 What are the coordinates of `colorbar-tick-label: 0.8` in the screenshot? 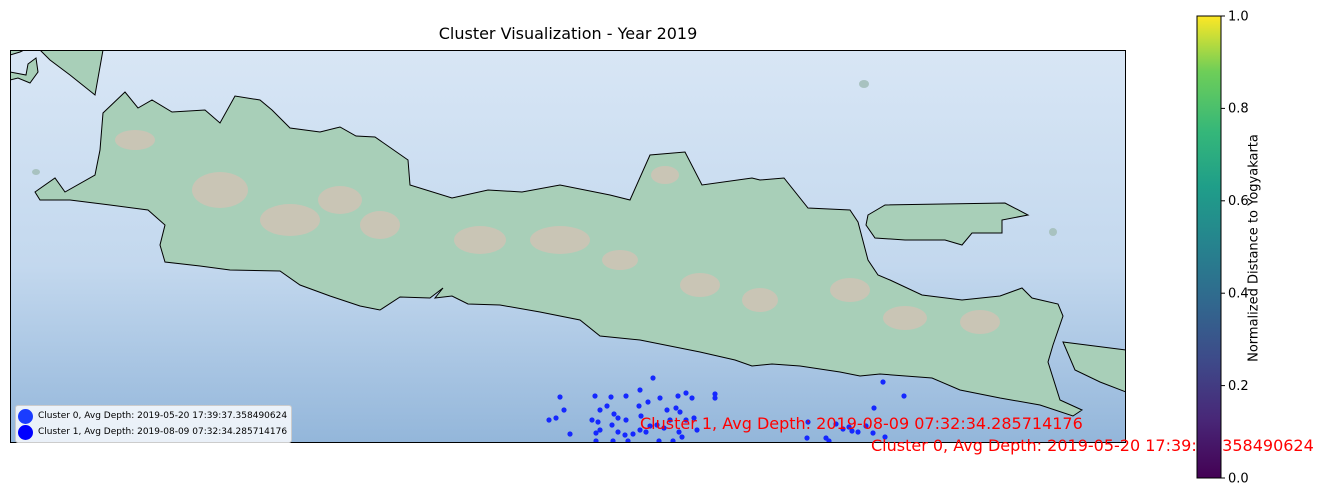 It's located at (1238, 109).